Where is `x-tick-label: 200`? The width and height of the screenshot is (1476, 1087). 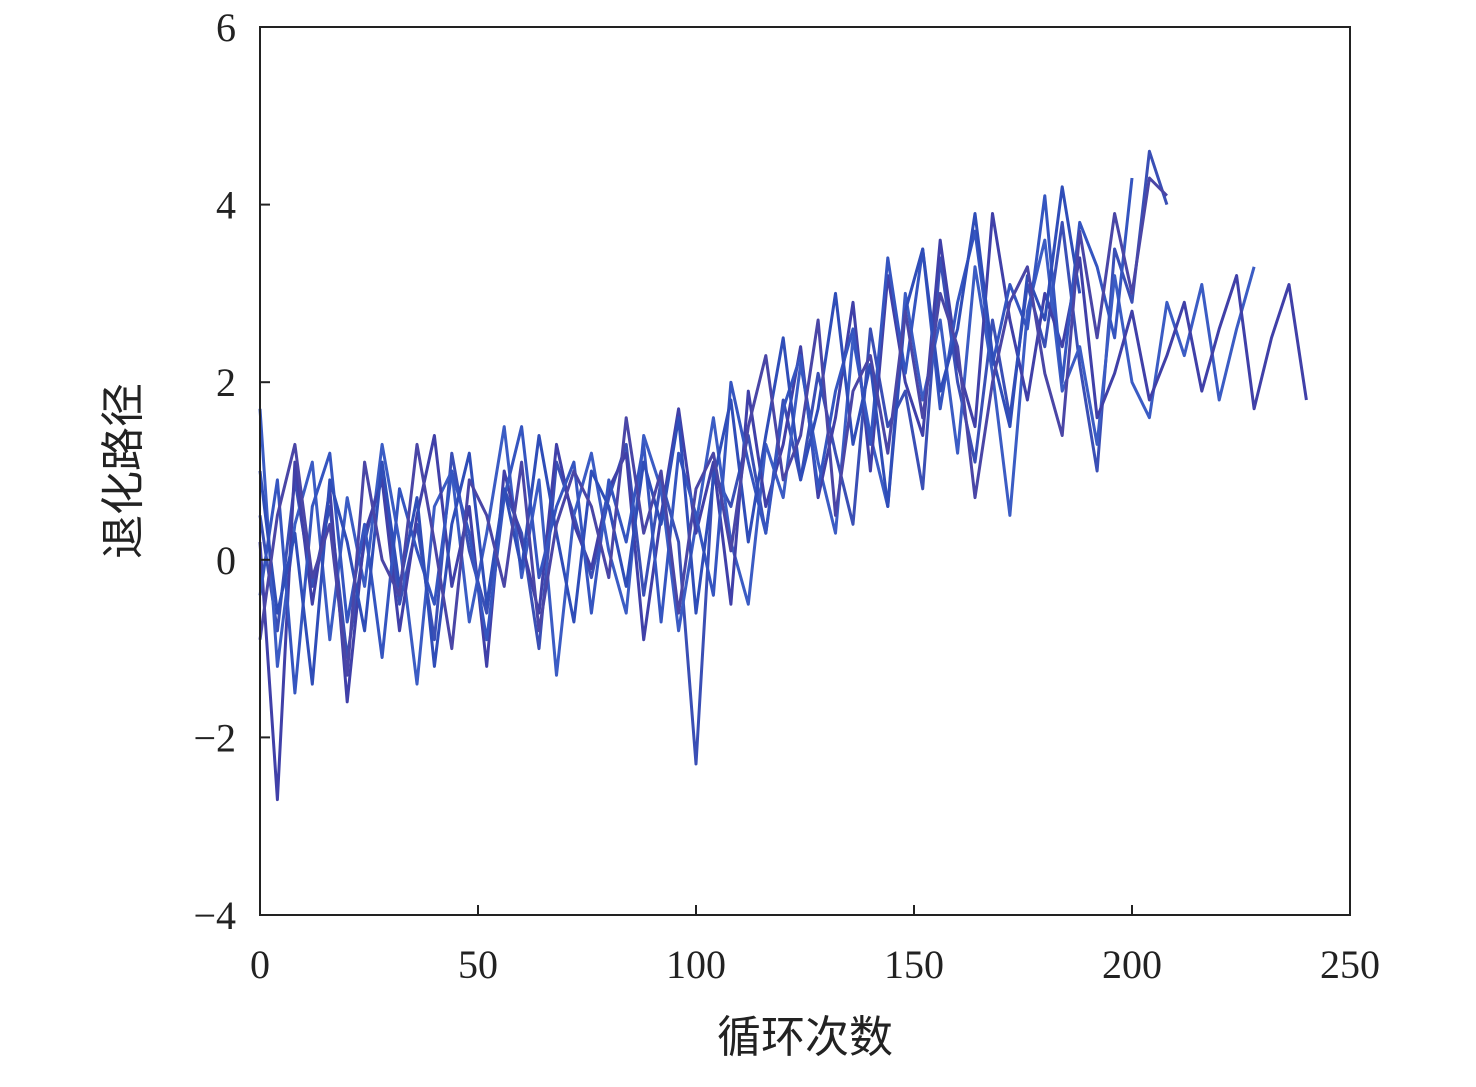
x-tick-label: 200 is located at coordinates (1132, 964).